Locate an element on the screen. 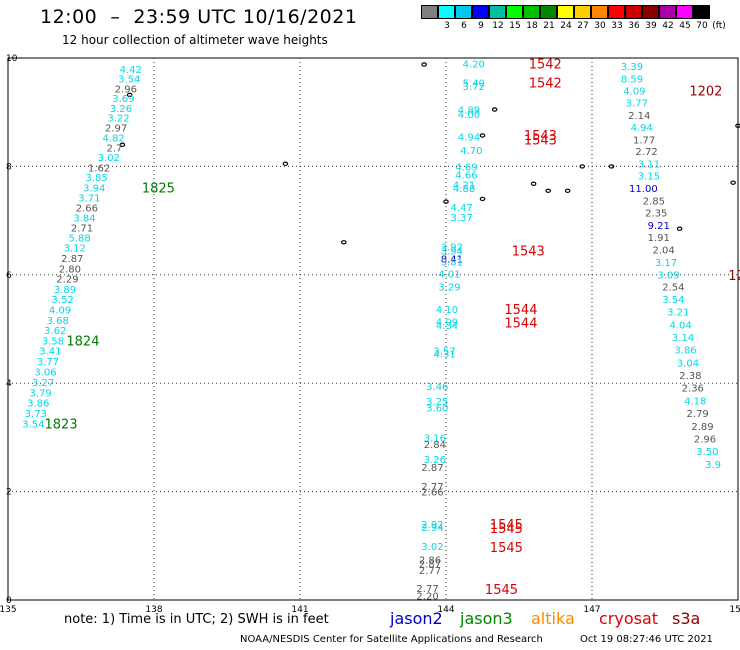  legend-bin-label: 18 is located at coordinates (532, 26).